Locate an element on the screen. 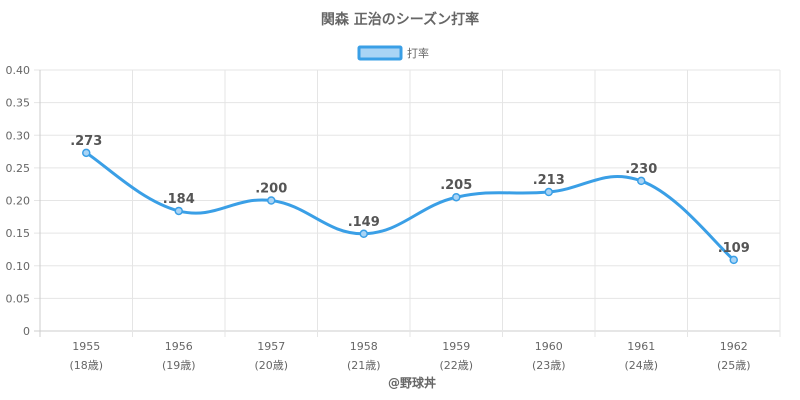 The image size is (800, 400). data-label: .213 is located at coordinates (549, 180).